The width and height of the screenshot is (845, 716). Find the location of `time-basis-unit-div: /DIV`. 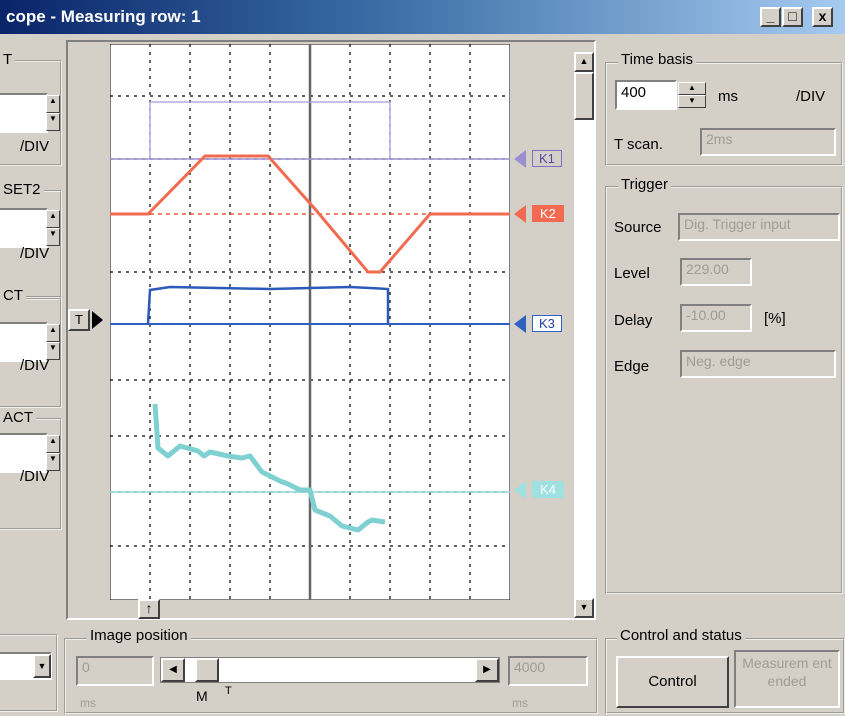

time-basis-unit-div: /DIV is located at coordinates (811, 96).